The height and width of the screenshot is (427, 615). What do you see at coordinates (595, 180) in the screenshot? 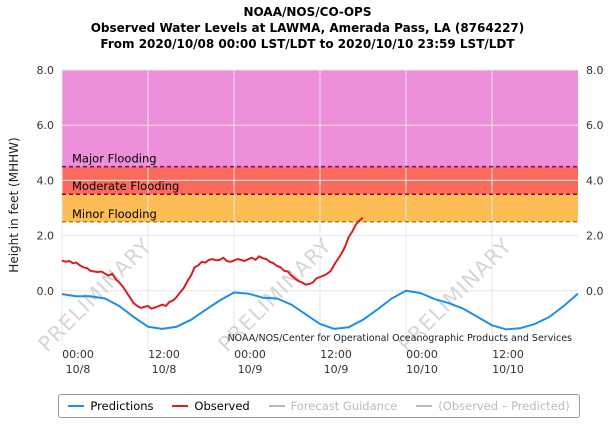
I see `y-tick-label-right: 4.0` at bounding box center [595, 180].